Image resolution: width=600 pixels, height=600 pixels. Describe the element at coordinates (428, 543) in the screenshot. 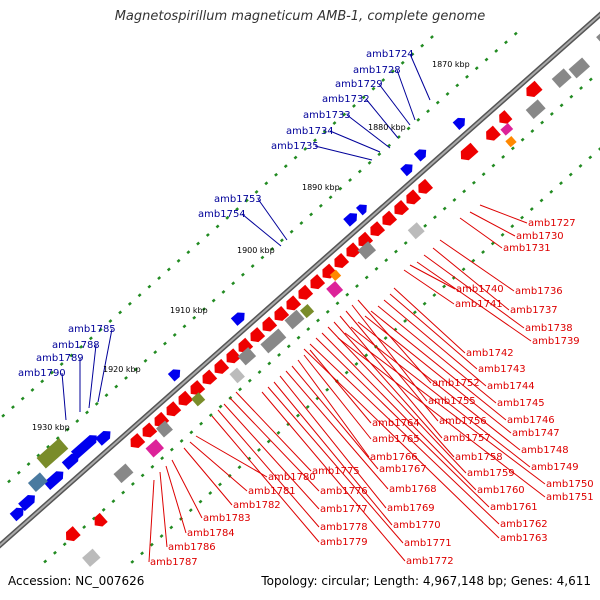

I see `reverse-gene-label: amb1771` at that location.